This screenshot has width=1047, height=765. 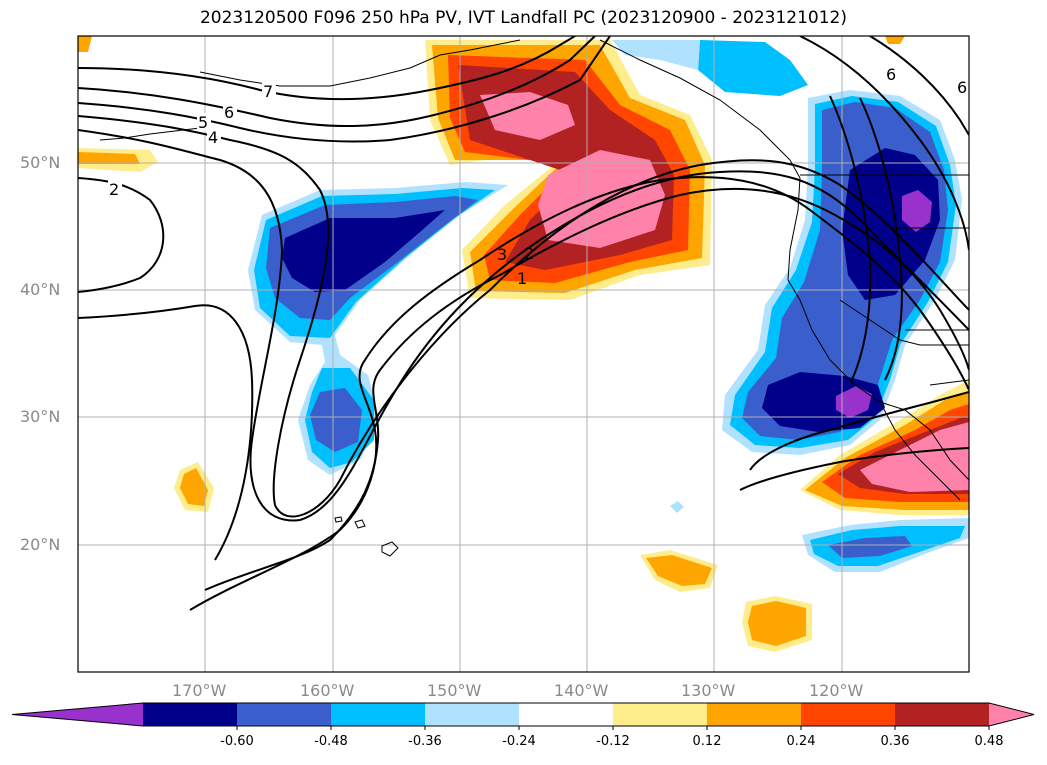 What do you see at coordinates (891, 74) in the screenshot?
I see `contour-label-6-east: 6` at bounding box center [891, 74].